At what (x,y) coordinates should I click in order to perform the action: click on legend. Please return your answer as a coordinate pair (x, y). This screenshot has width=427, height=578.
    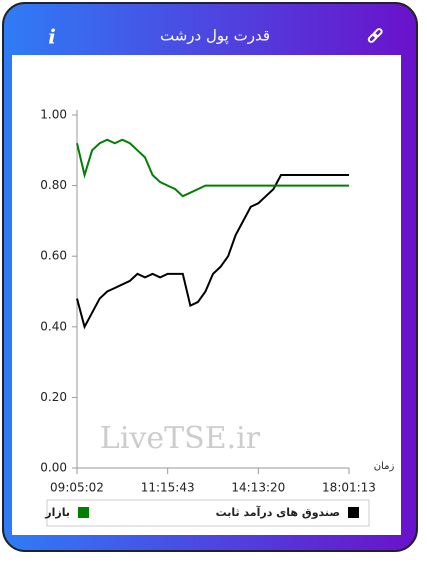
    Looking at the image, I should click on (208, 513).